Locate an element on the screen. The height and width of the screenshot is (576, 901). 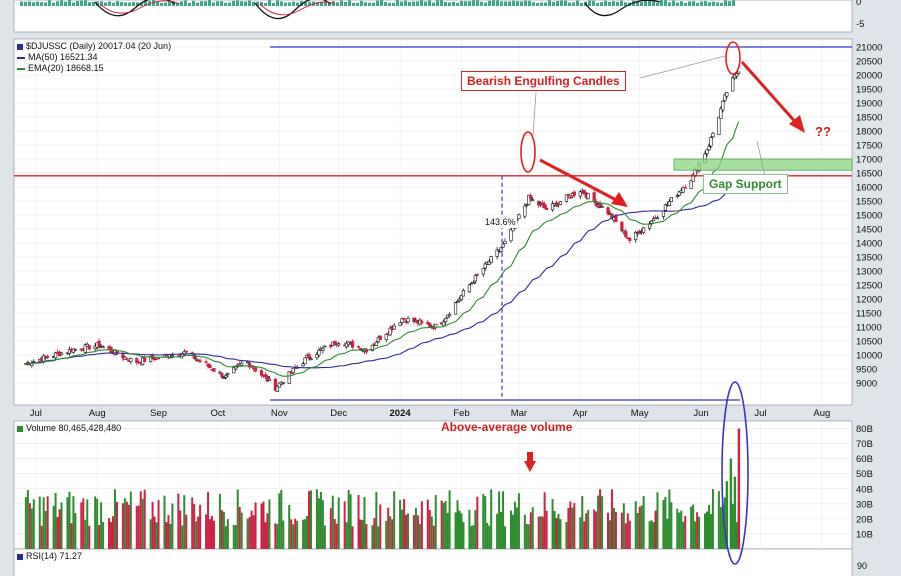
y-tick-label: 10500 is located at coordinates (869, 342).